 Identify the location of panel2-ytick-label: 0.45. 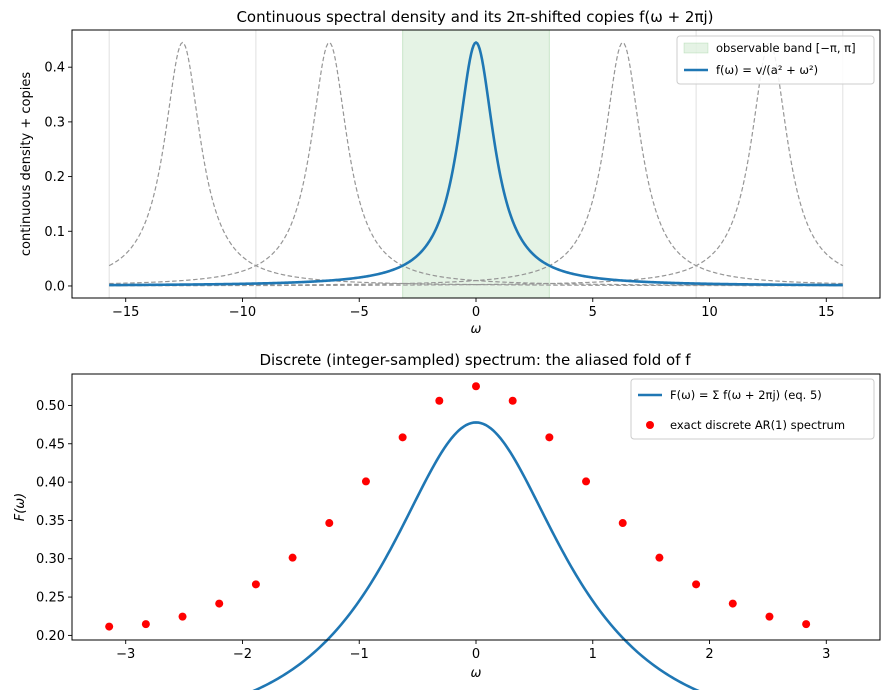
(50, 444).